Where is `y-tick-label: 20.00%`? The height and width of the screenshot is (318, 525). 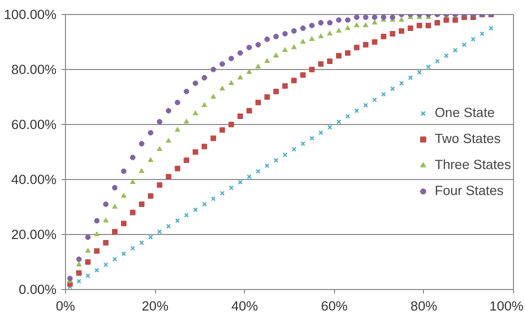
y-tick-label: 20.00% is located at coordinates (34, 234).